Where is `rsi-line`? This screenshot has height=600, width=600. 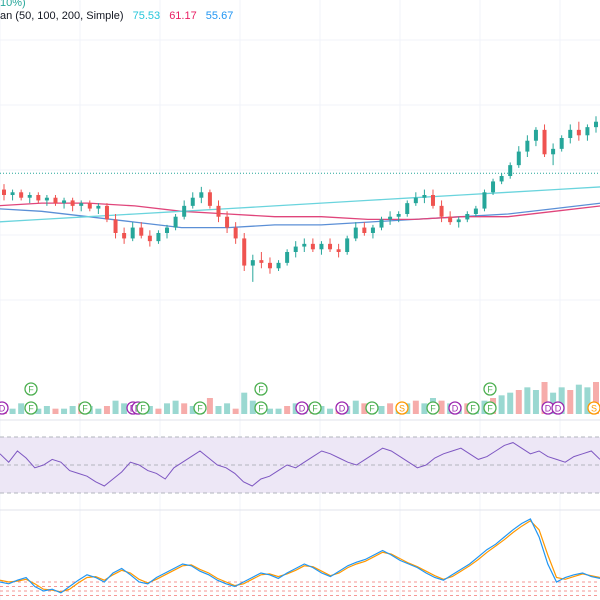
rsi-line is located at coordinates (300, 464).